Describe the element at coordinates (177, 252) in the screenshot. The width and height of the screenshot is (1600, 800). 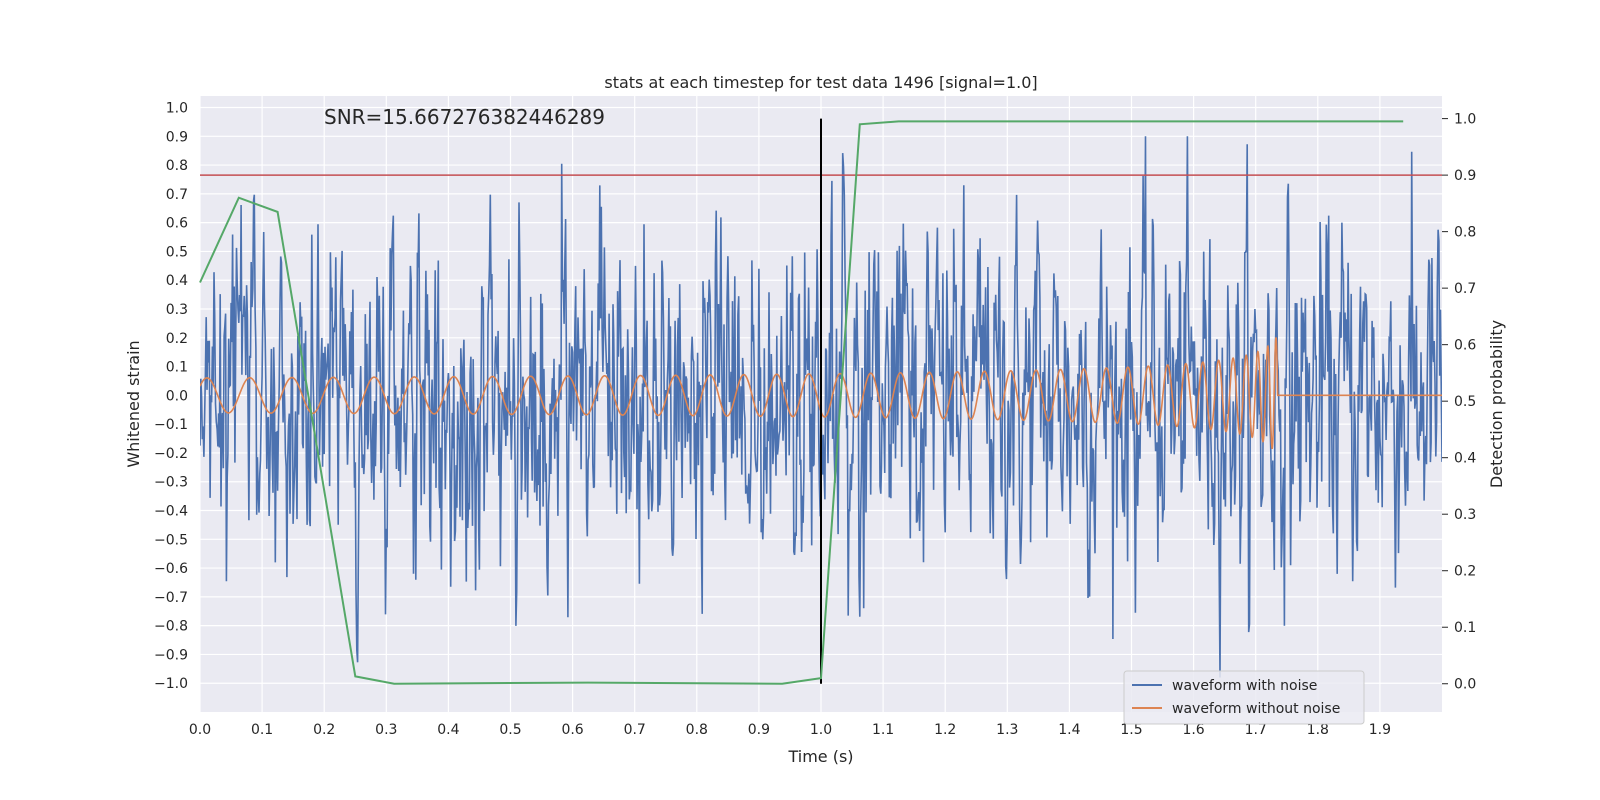
I see `y-tick-label: 0.5` at that location.